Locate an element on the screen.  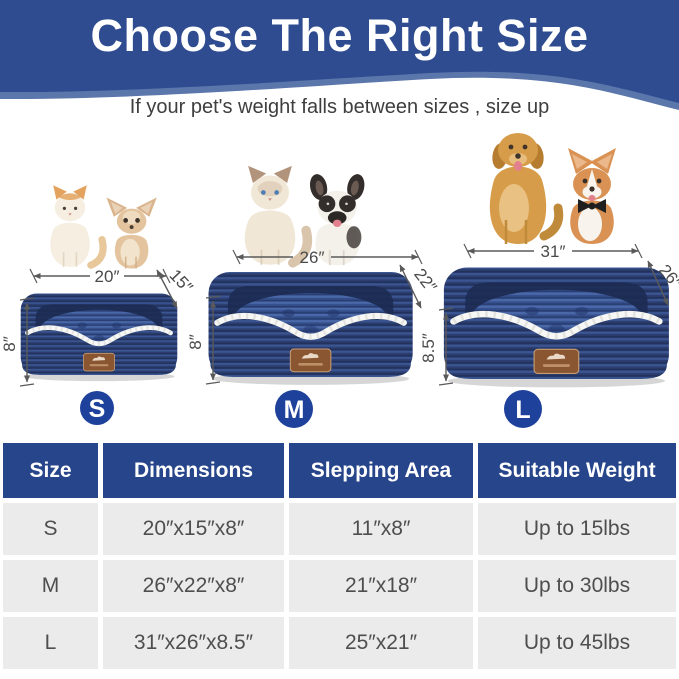
column-header-suitable-weight: Suitable Weight is located at coordinates (577, 470).